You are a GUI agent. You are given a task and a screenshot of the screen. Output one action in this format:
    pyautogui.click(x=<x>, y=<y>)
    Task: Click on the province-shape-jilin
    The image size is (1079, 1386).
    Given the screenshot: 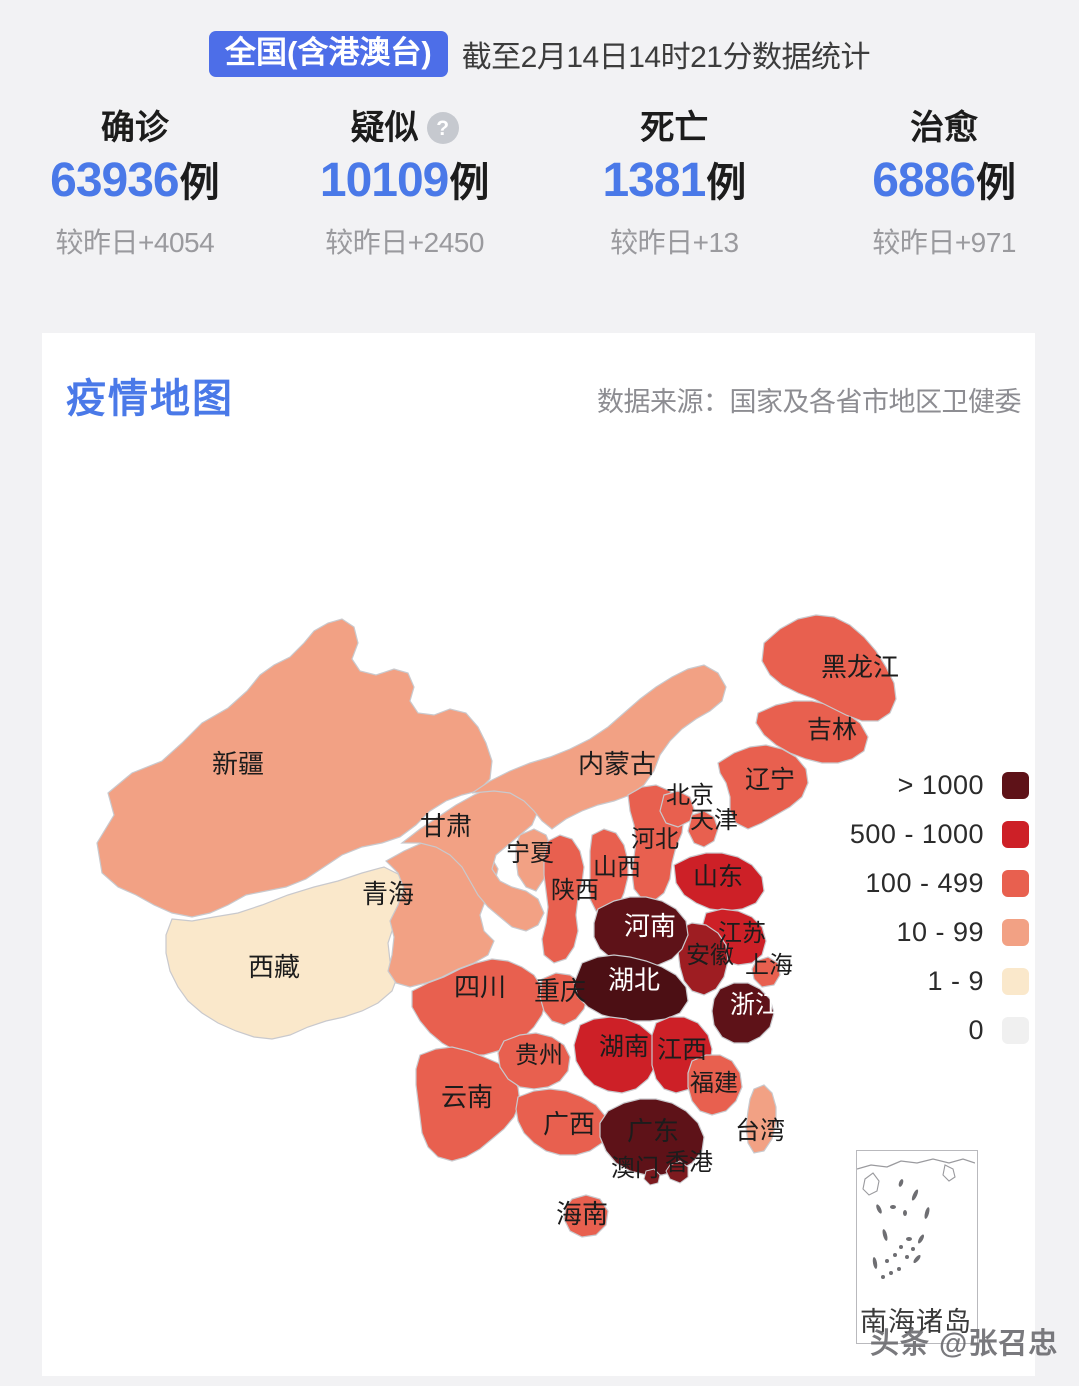 What is the action you would take?
    pyautogui.click(x=812, y=732)
    